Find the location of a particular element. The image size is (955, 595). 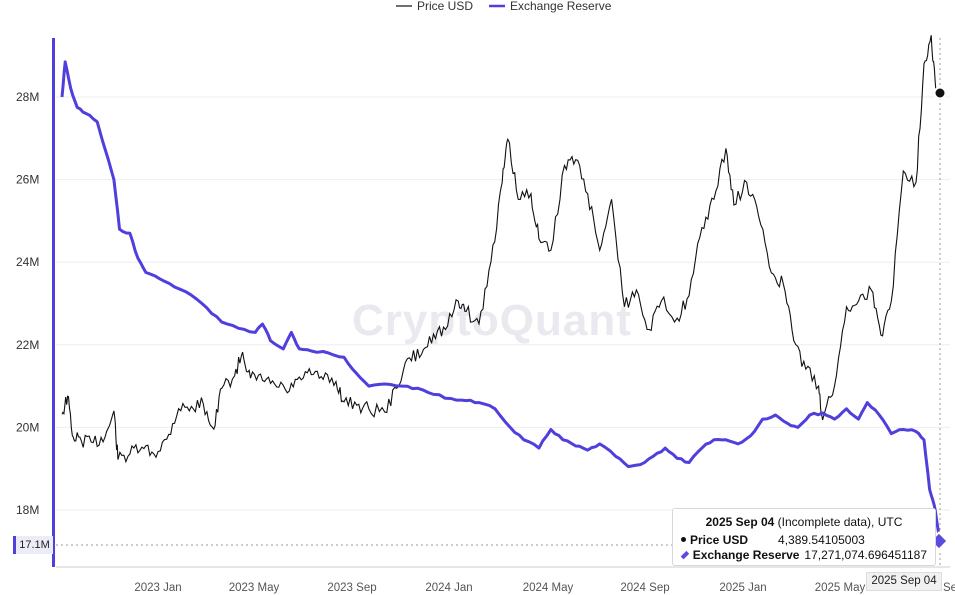

crosshair-date-badge: 2025 Sep 04 is located at coordinates (904, 581).